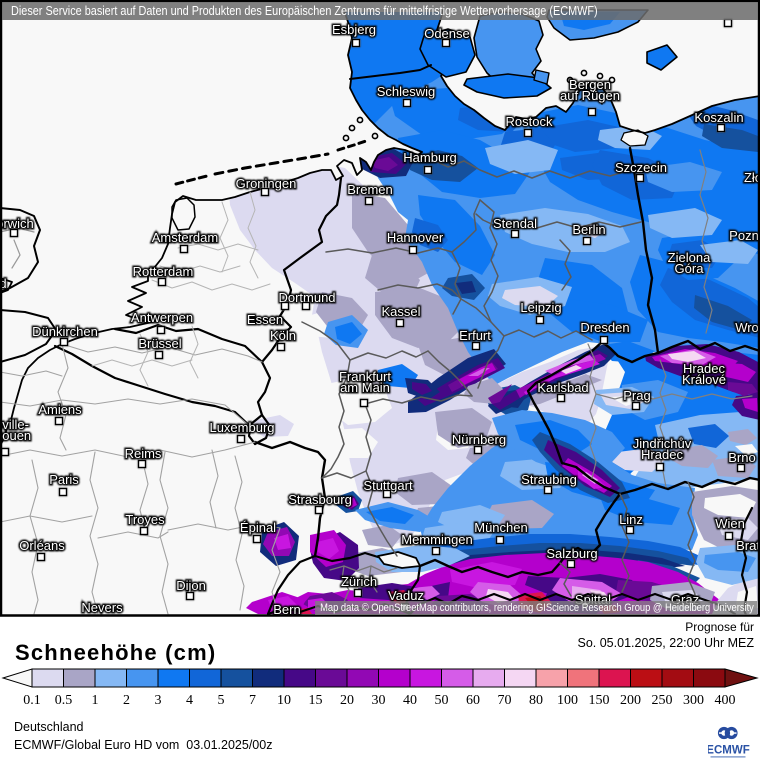  I want to click on svg-text: Brüssel, so click(159, 343).